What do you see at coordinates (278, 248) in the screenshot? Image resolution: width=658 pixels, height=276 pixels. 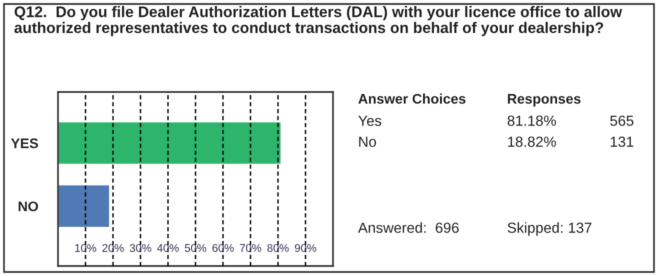 I see `x-tick-label: 80%` at bounding box center [278, 248].